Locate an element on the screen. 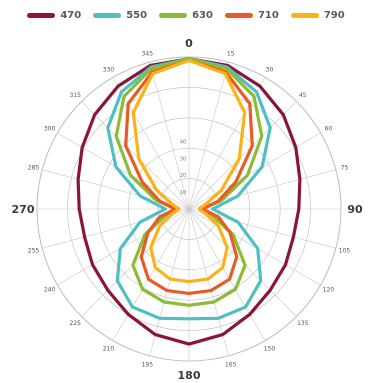  angle-tick-label-120: 120 is located at coordinates (329, 290).